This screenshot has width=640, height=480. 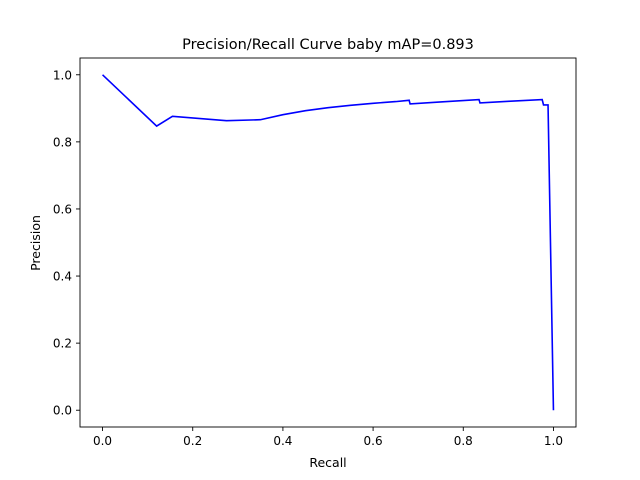 I want to click on x-tick-label: 1.0, so click(x=553, y=441).